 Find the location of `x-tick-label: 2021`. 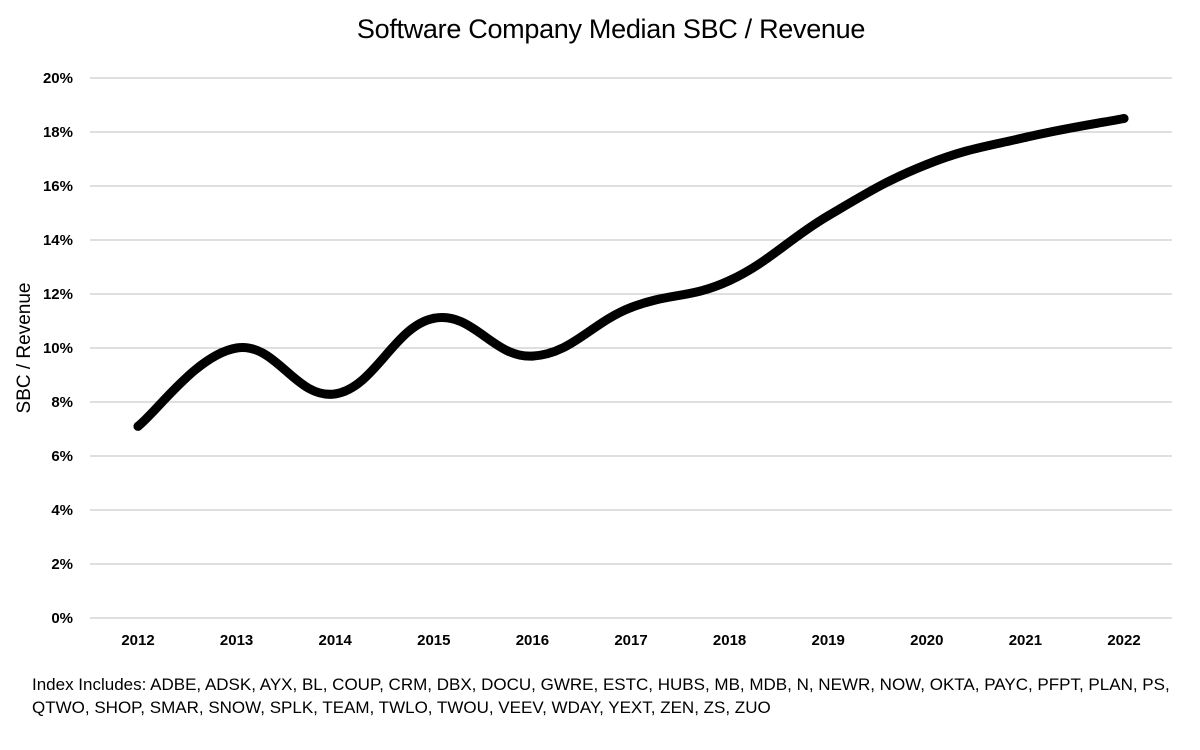

x-tick-label: 2021 is located at coordinates (1025, 640).